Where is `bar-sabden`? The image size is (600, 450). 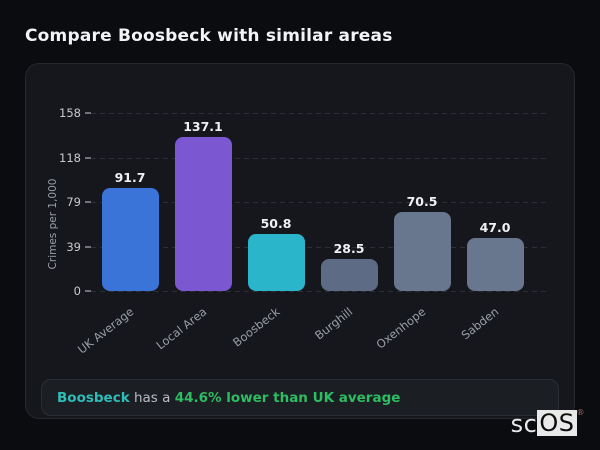
bar-sabden is located at coordinates (495, 264).